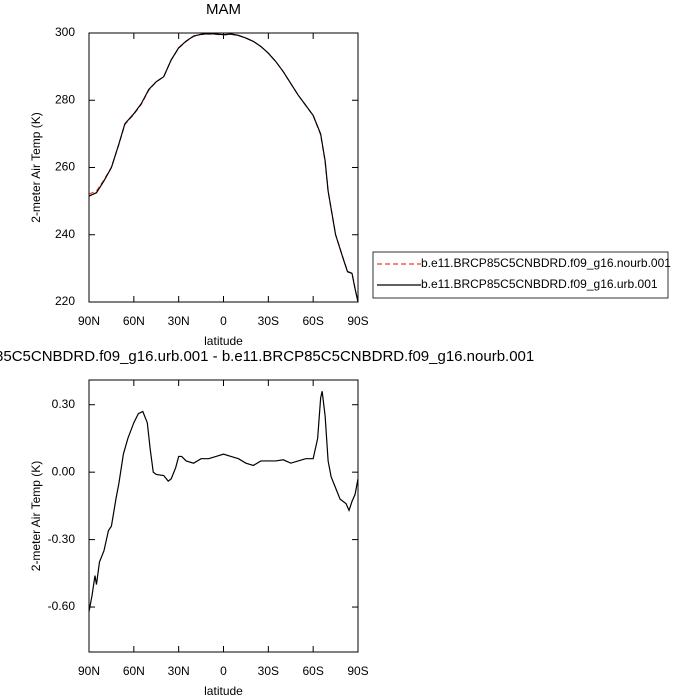 This screenshot has width=700, height=700. What do you see at coordinates (64, 471) in the screenshot?
I see `y-tick-label: 0.00` at bounding box center [64, 471].